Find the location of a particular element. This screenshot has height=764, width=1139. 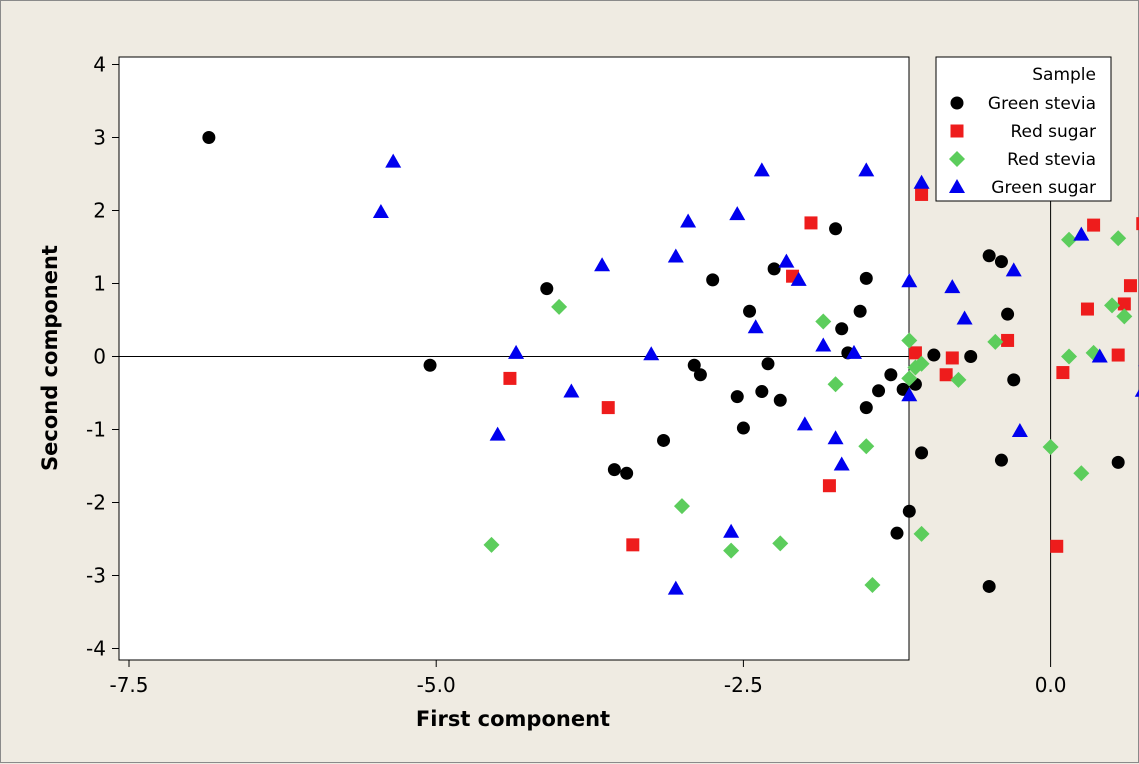

legend-label-red-stevia: Red stevia is located at coordinates (1051, 160).